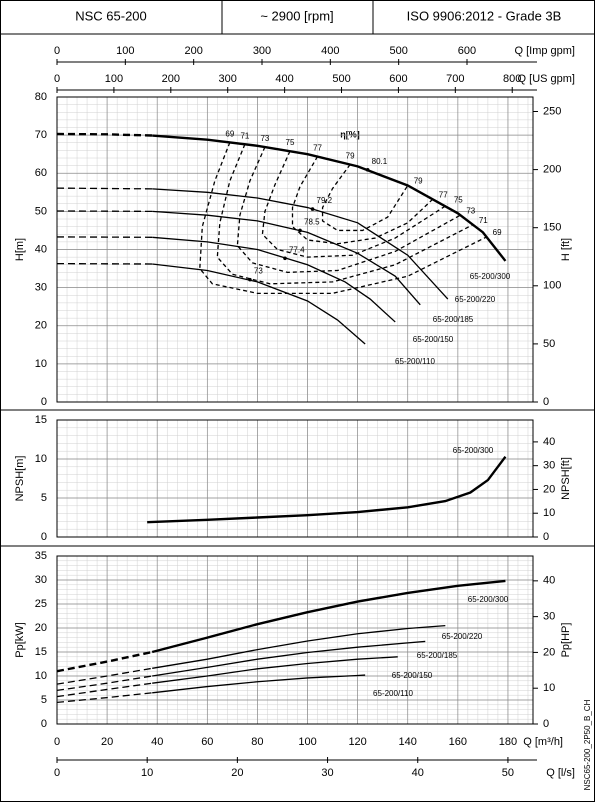 The width and height of the screenshot is (595, 802). I want to click on y-tick-label: 40, so click(41, 249).